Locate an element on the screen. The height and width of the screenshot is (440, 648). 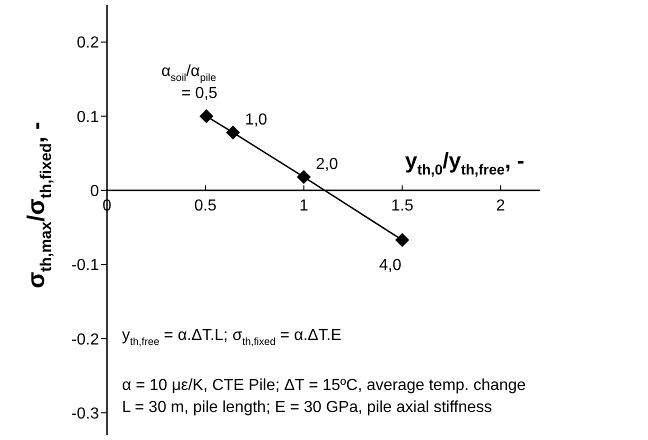
x-axis-title: y$_{th,0}$/y$_{th,free}$, - is located at coordinates (464, 163).